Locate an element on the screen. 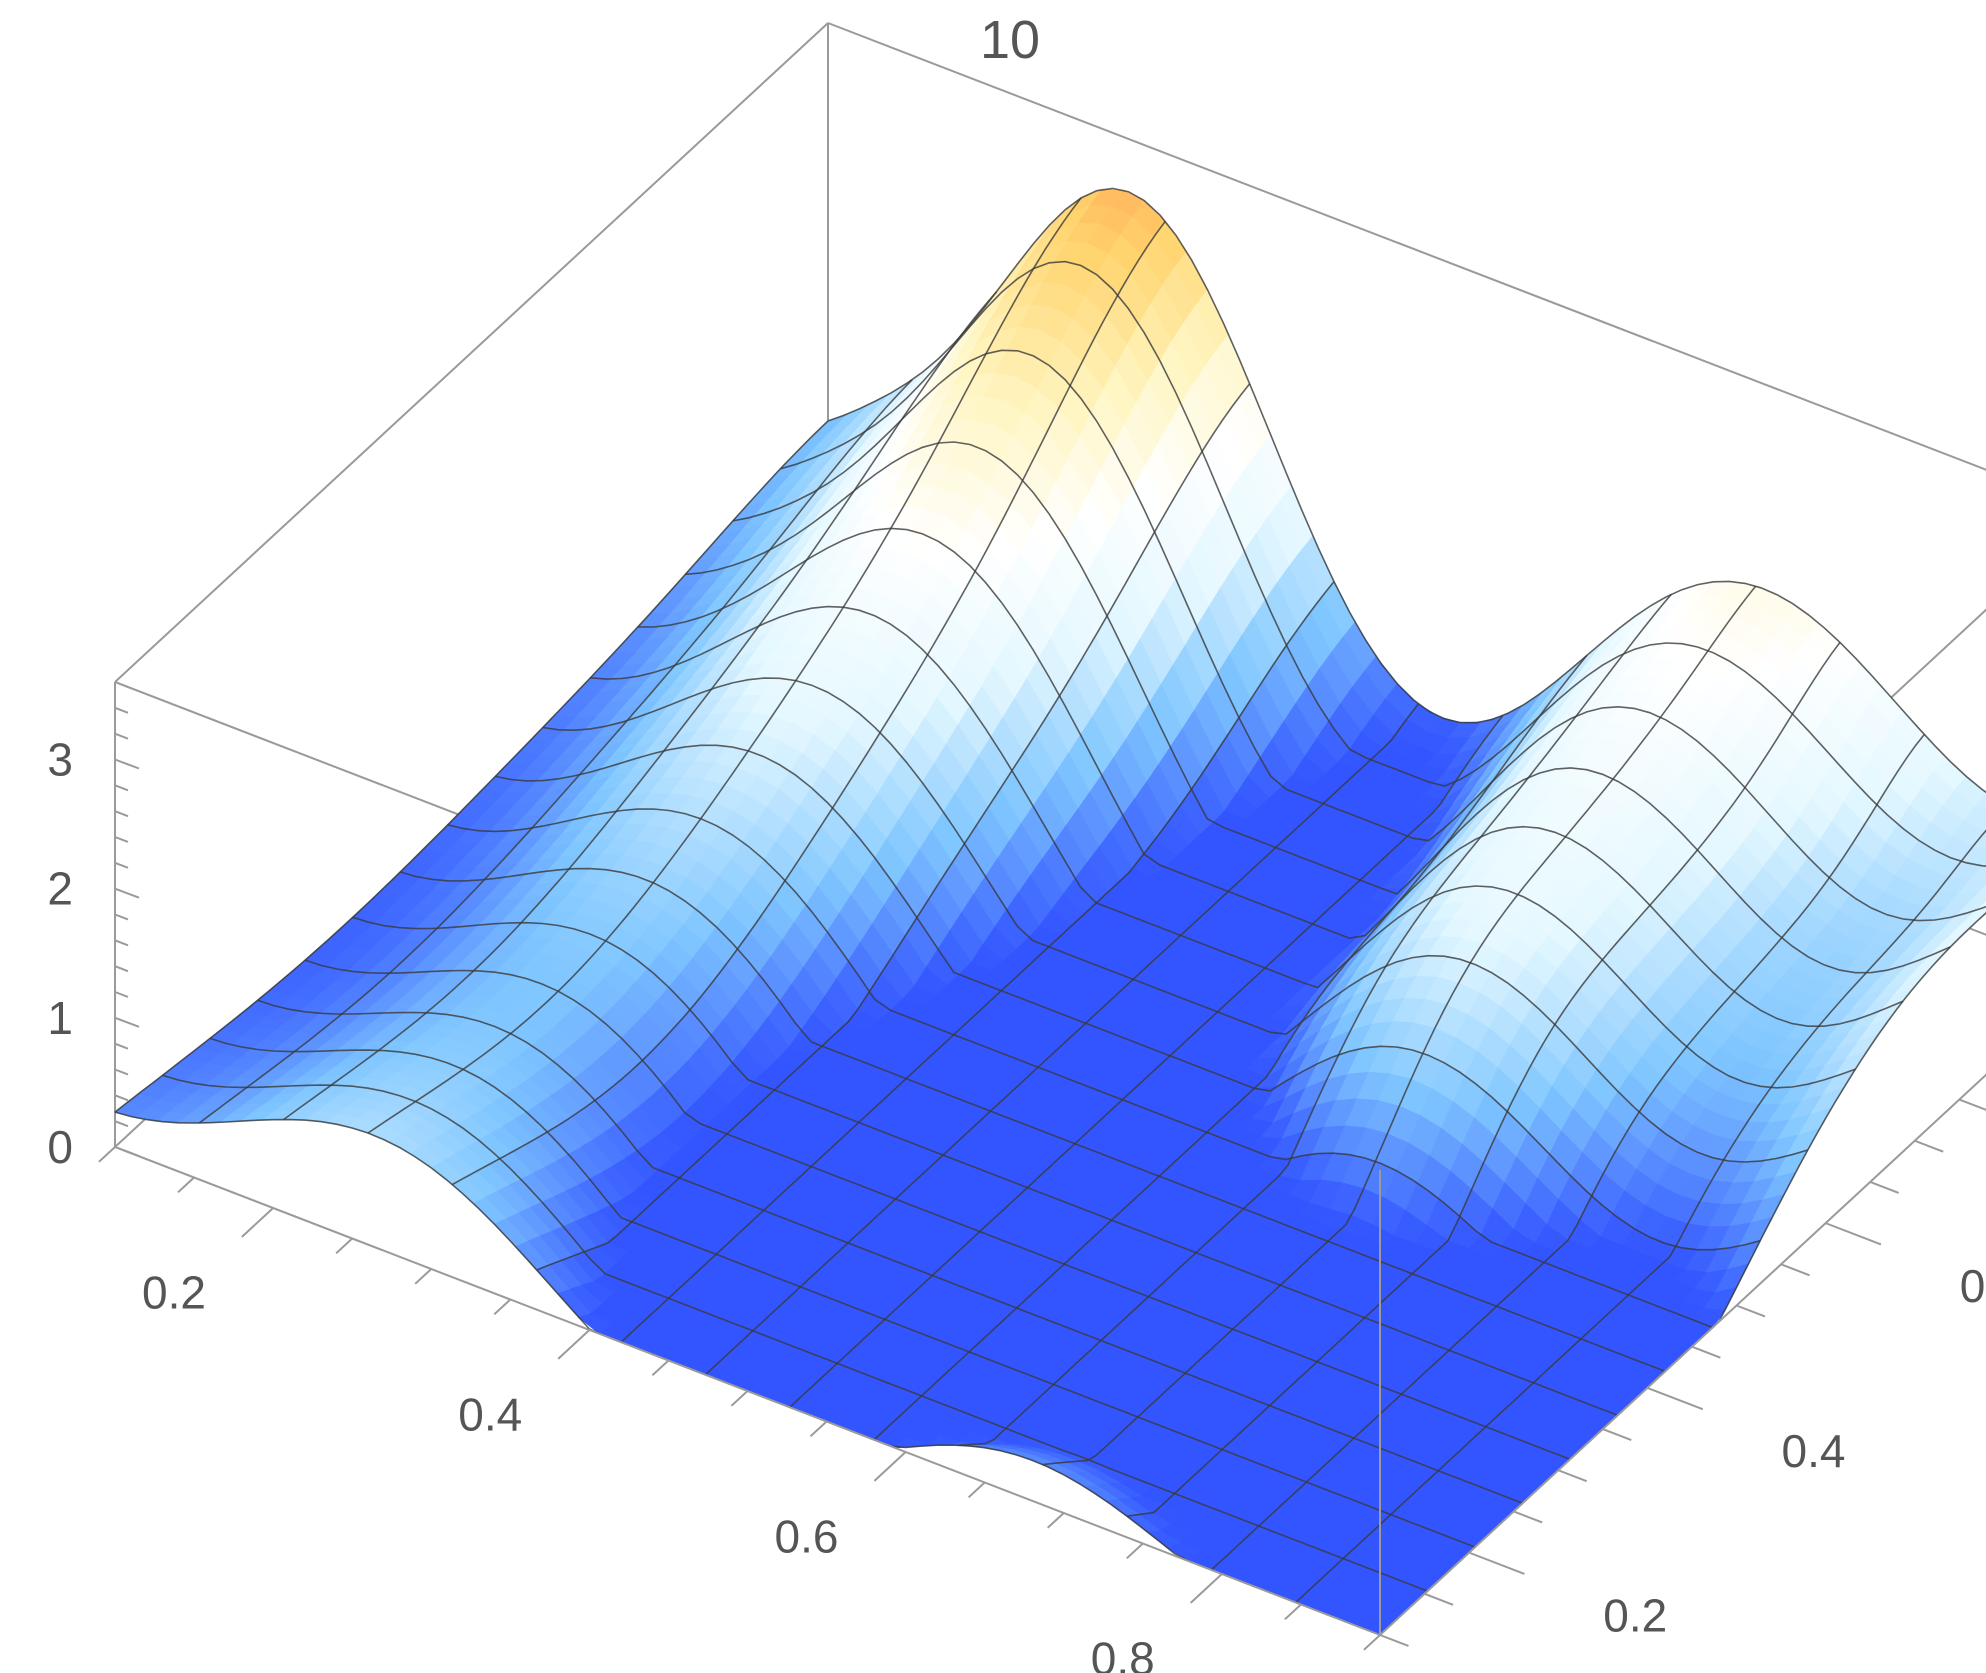 This screenshot has width=1986, height=1673. z-tick-label: 0 is located at coordinates (60, 1147).